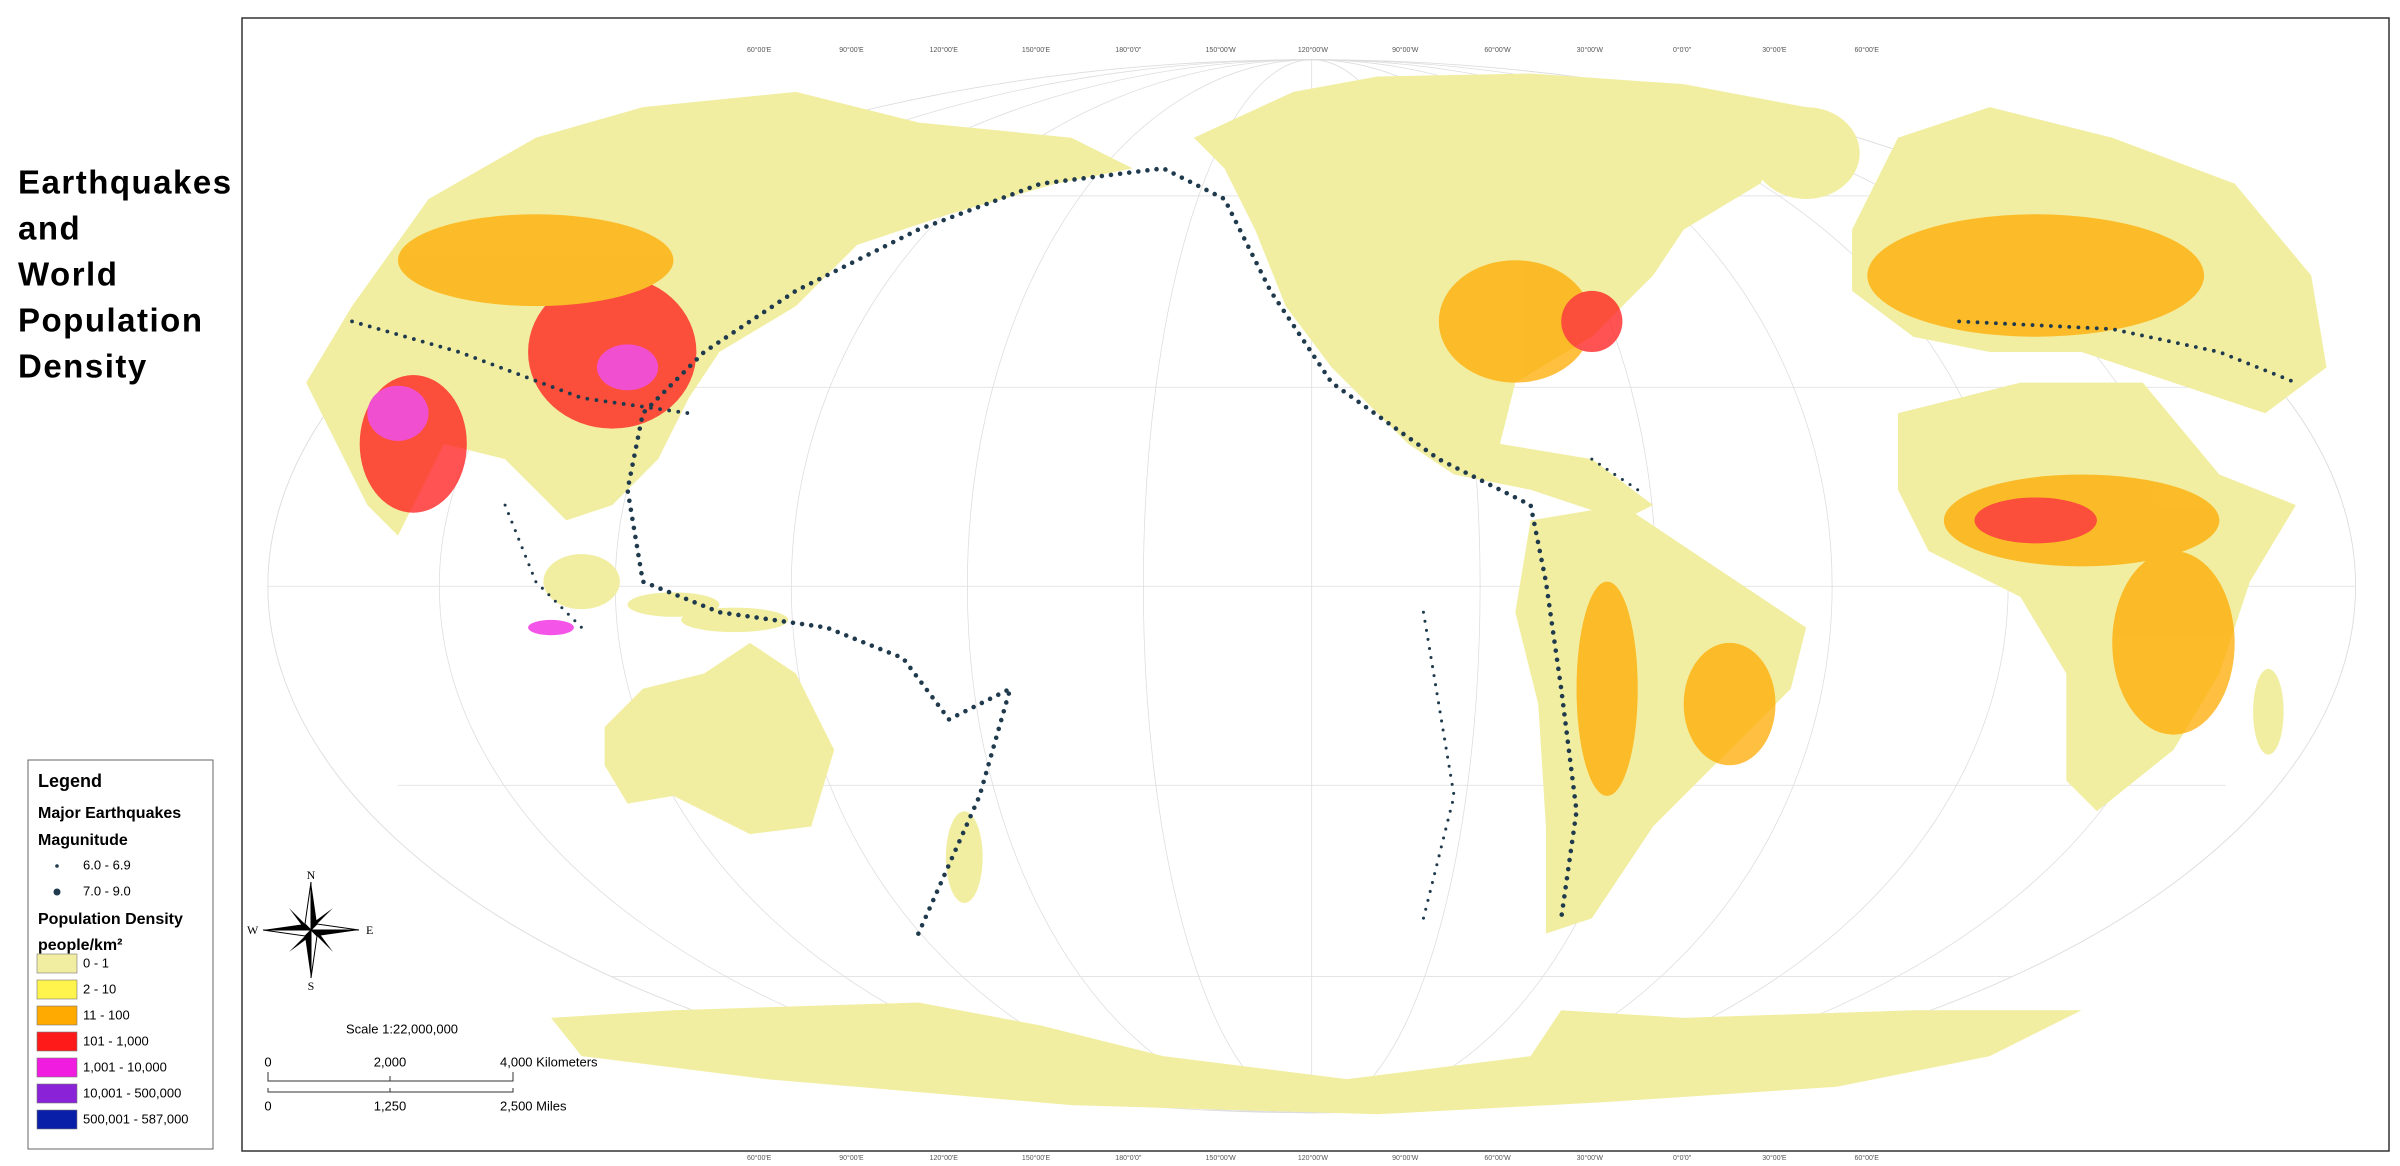 The height and width of the screenshot is (1166, 2400). Describe the element at coordinates (49, 228) in the screenshot. I see `title-line: and` at that location.